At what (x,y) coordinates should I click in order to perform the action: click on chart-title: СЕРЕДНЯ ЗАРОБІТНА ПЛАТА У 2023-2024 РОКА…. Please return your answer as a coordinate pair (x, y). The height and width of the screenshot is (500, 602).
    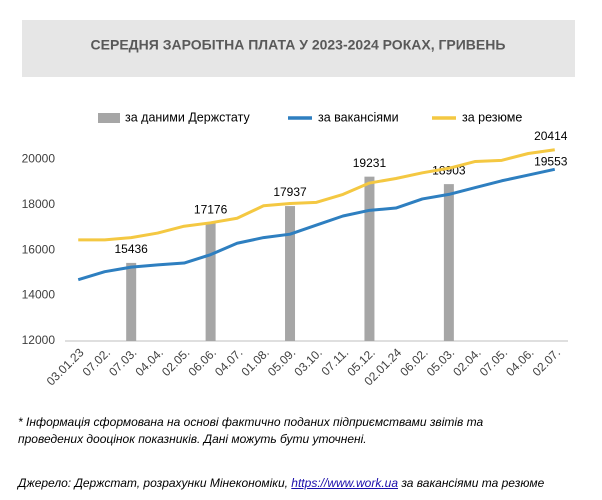
    Looking at the image, I should click on (298, 45).